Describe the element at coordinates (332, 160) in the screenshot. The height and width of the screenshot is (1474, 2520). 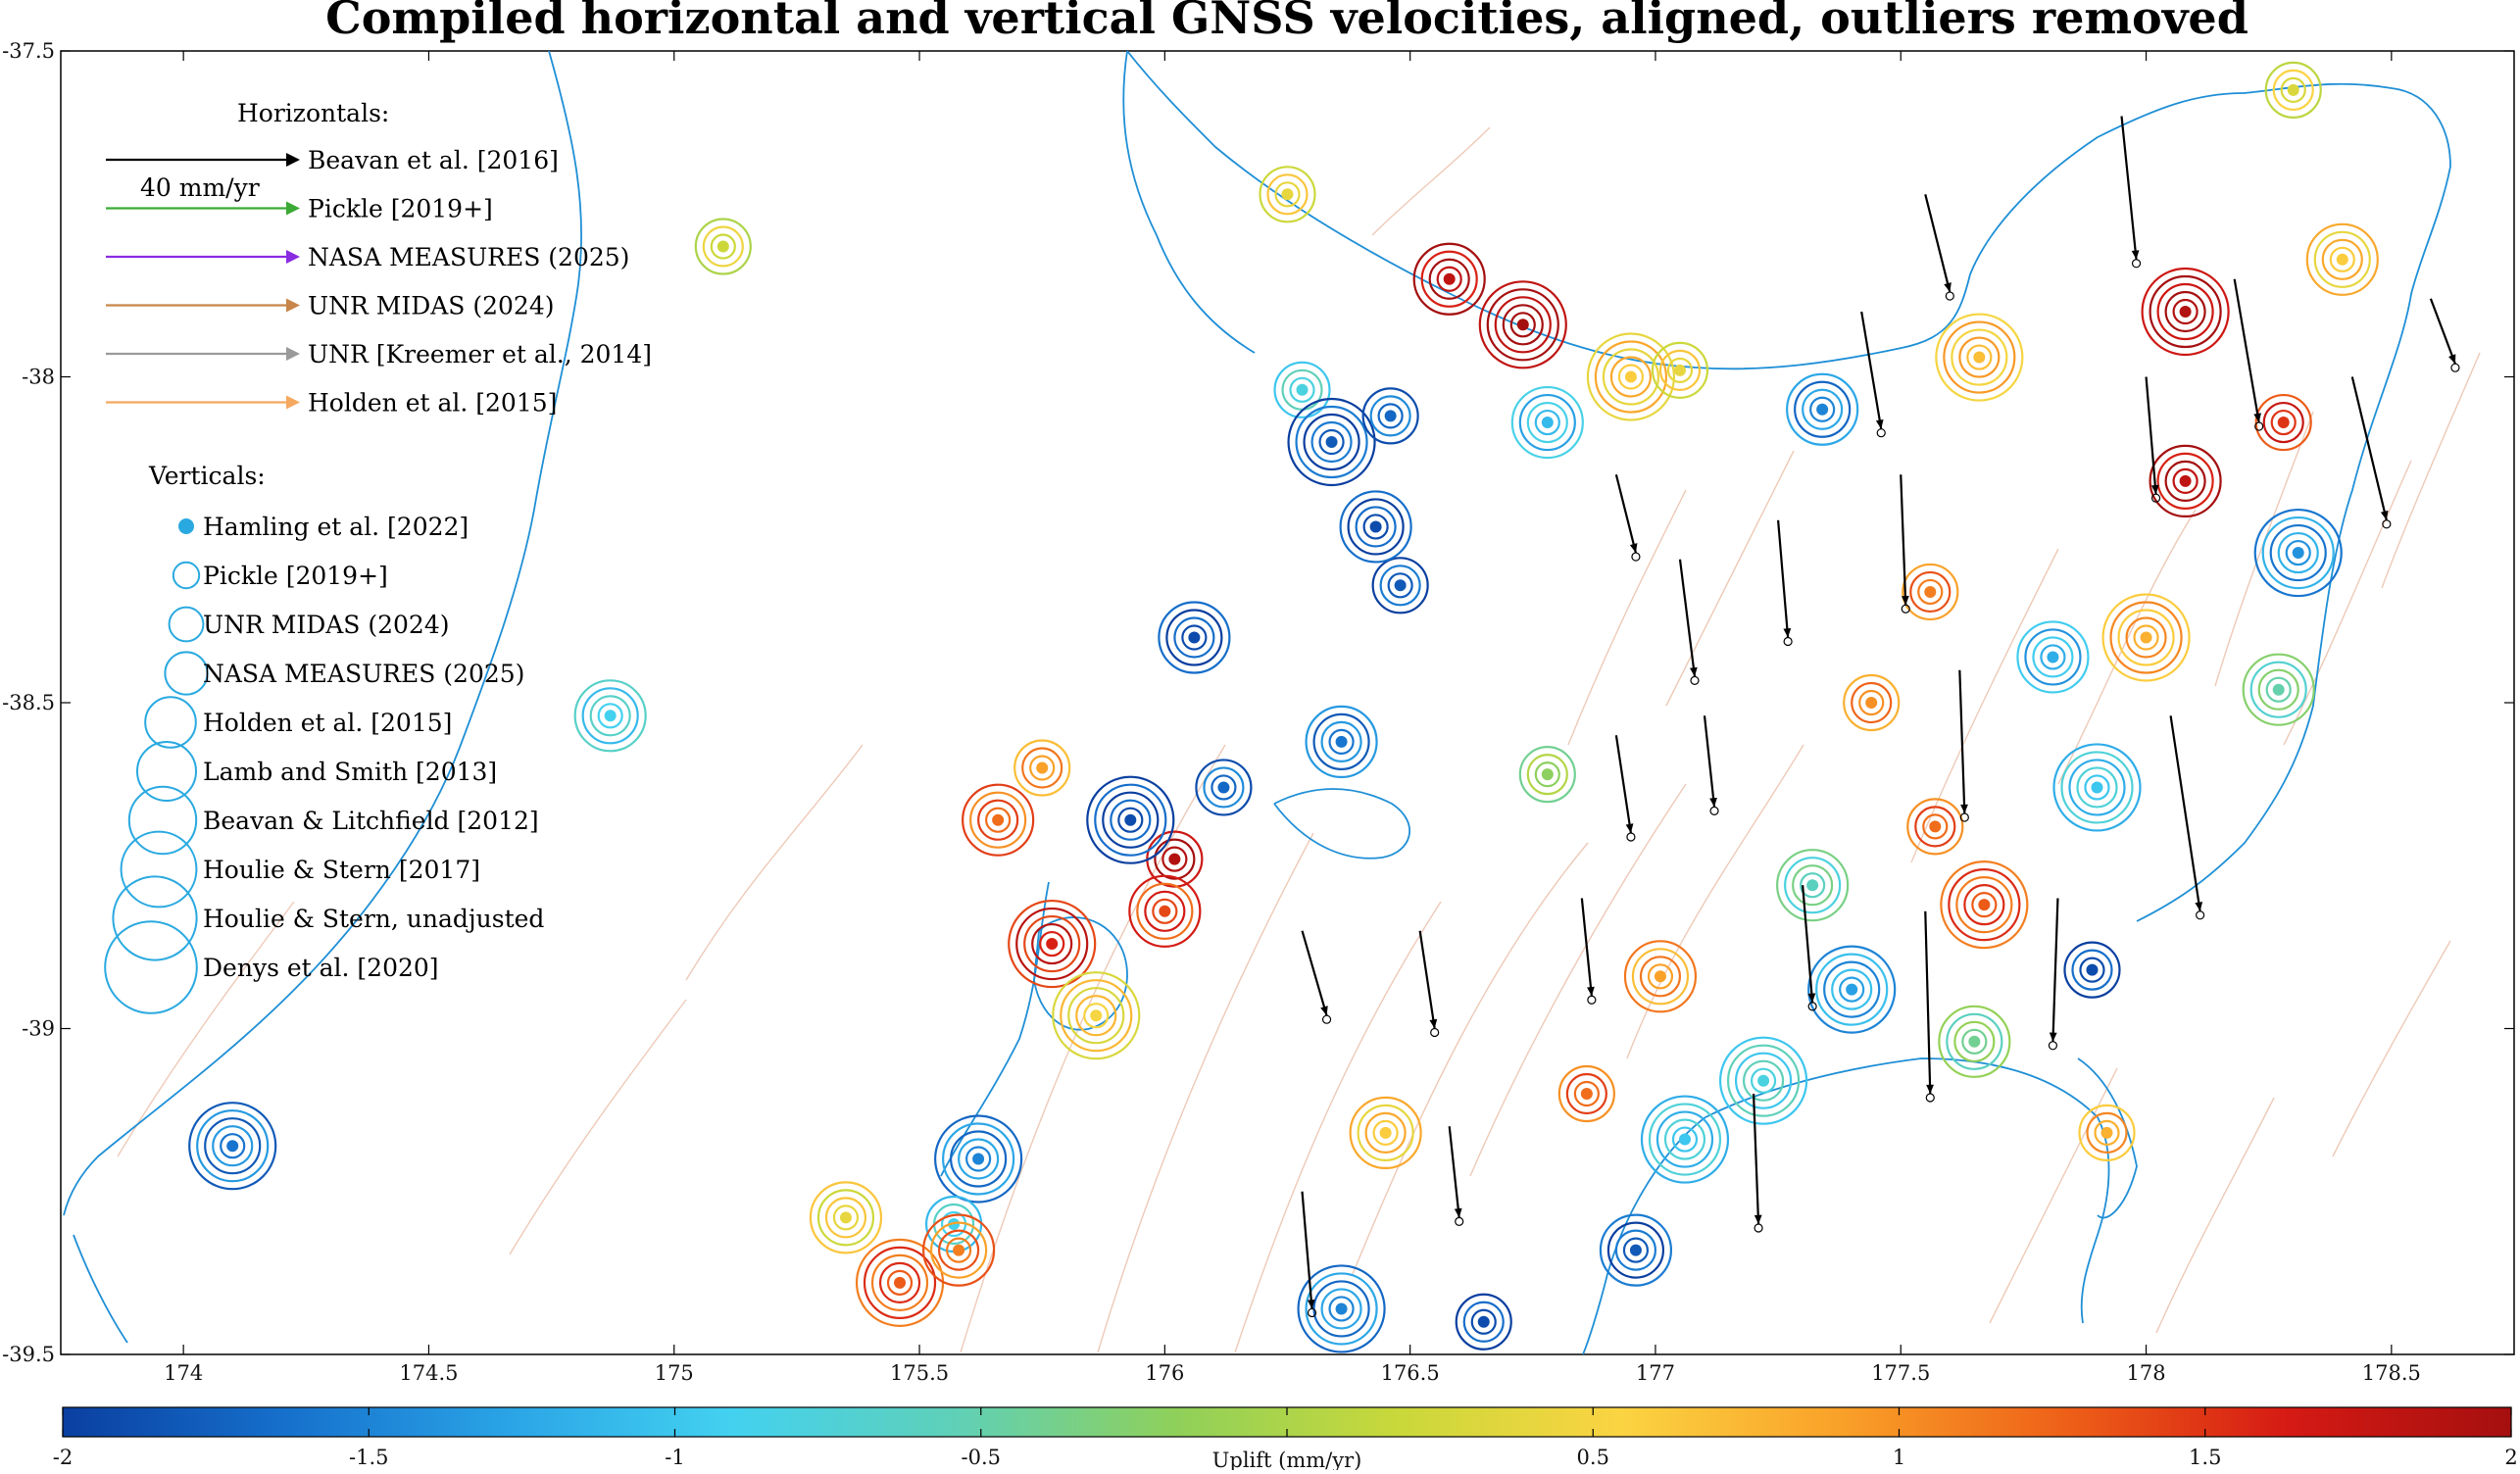
I see `legend-horizontal-item: Beavan et al. [2016]` at that location.